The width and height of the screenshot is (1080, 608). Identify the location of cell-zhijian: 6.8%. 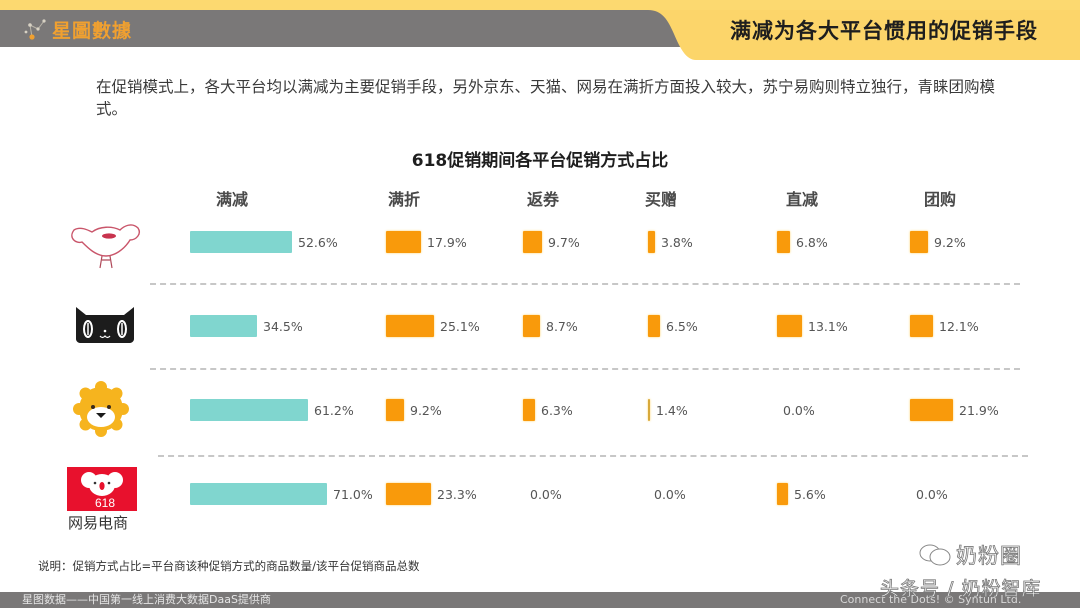
(802, 242).